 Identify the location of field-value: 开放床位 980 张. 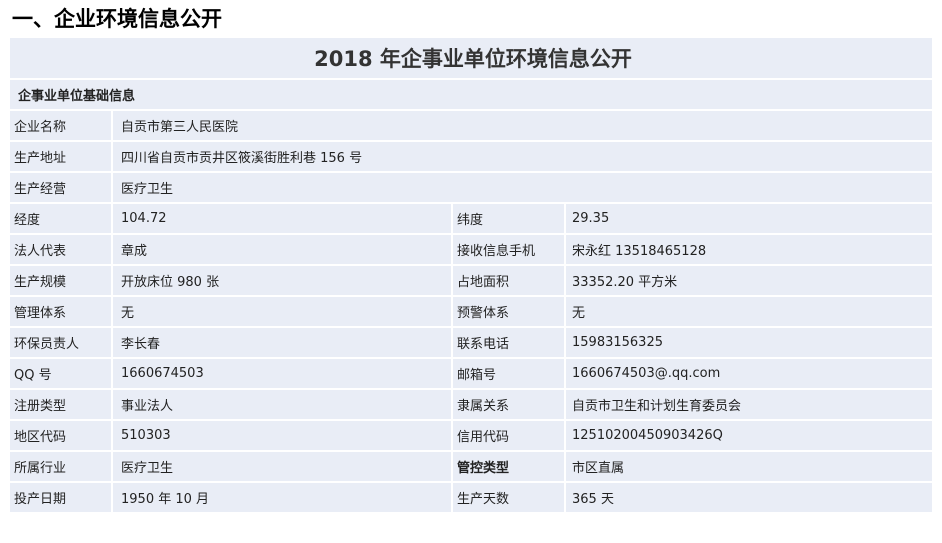
(282, 280).